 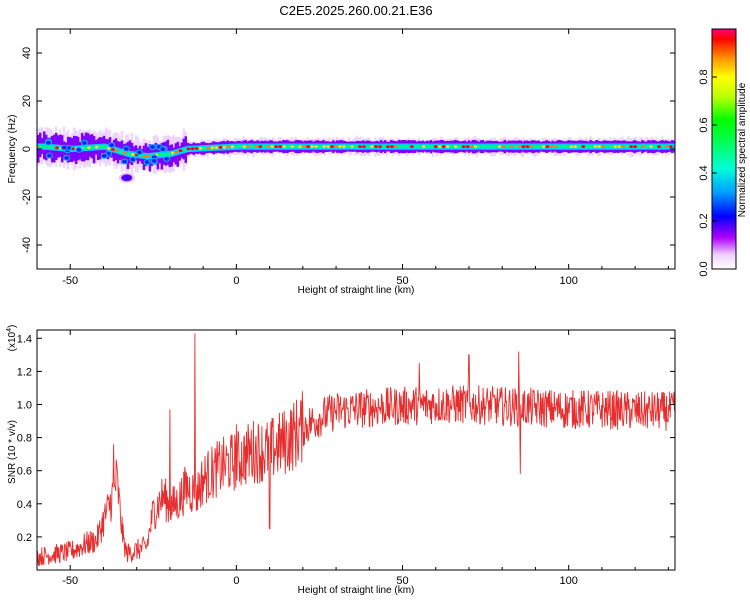 What do you see at coordinates (12, 452) in the screenshot?
I see `snr-y-axis-title: SNR (10 * v/v)` at bounding box center [12, 452].